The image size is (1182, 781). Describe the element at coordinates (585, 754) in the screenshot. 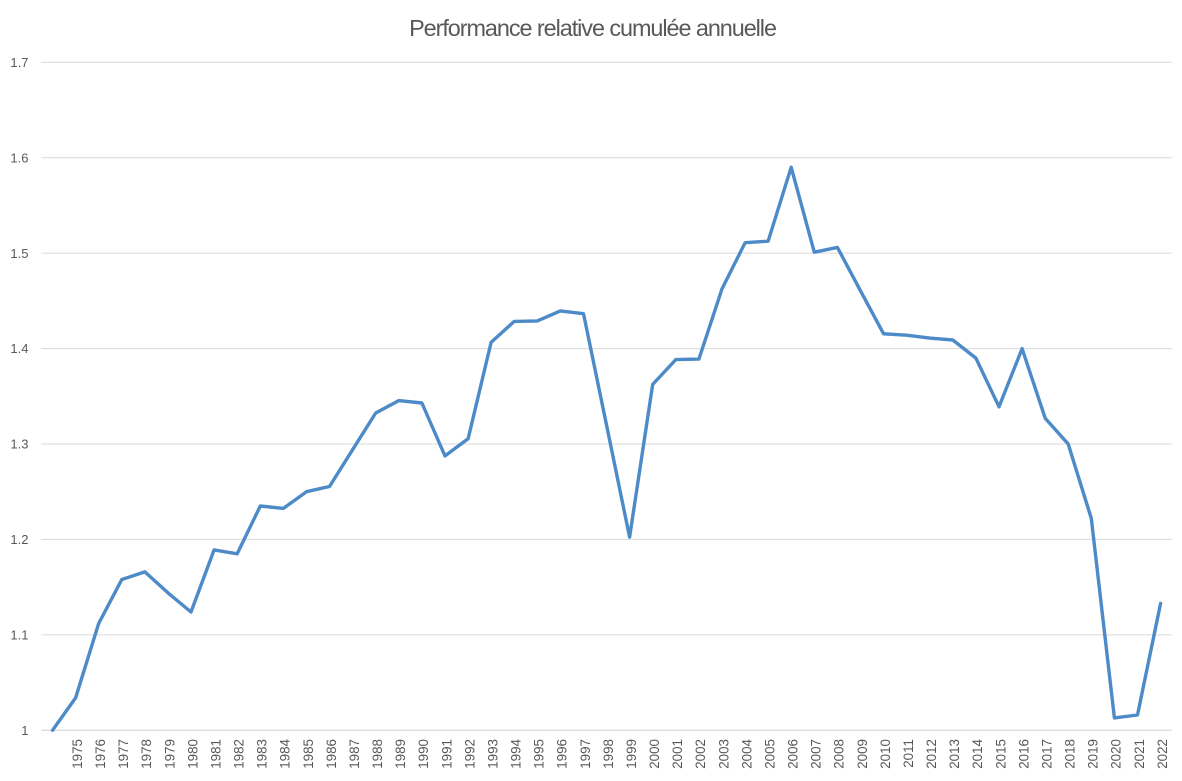

I see `svg-text: 1997` at that location.